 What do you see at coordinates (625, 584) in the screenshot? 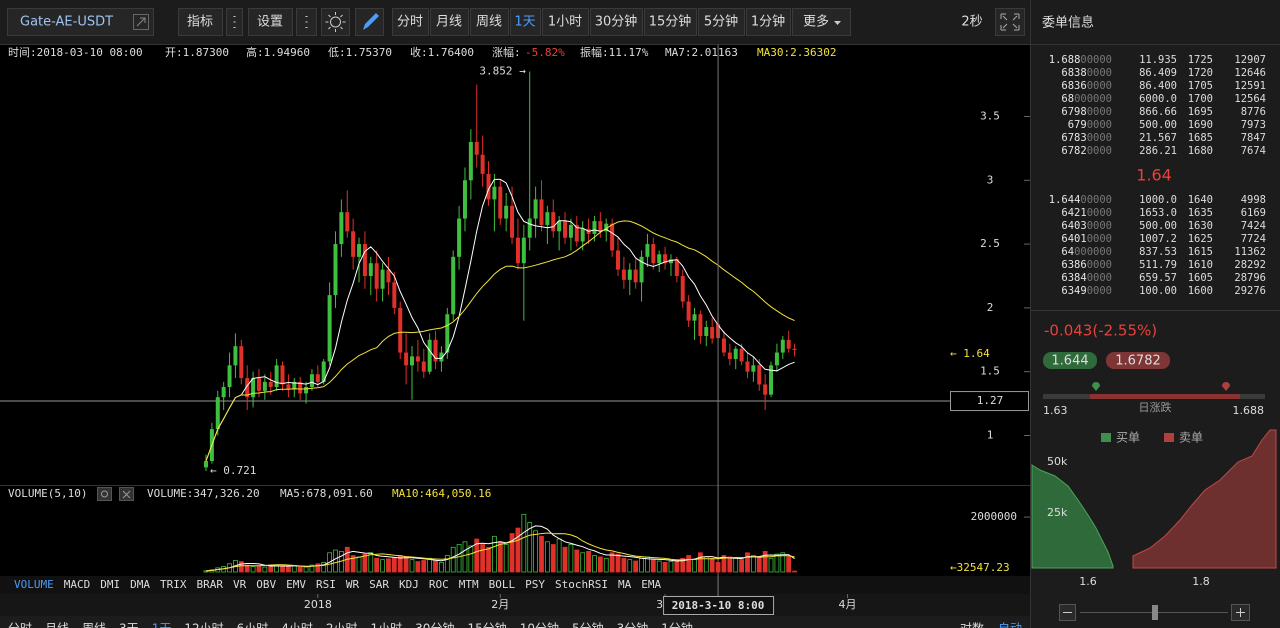
I see `indicator-tab: MA` at bounding box center [625, 584].